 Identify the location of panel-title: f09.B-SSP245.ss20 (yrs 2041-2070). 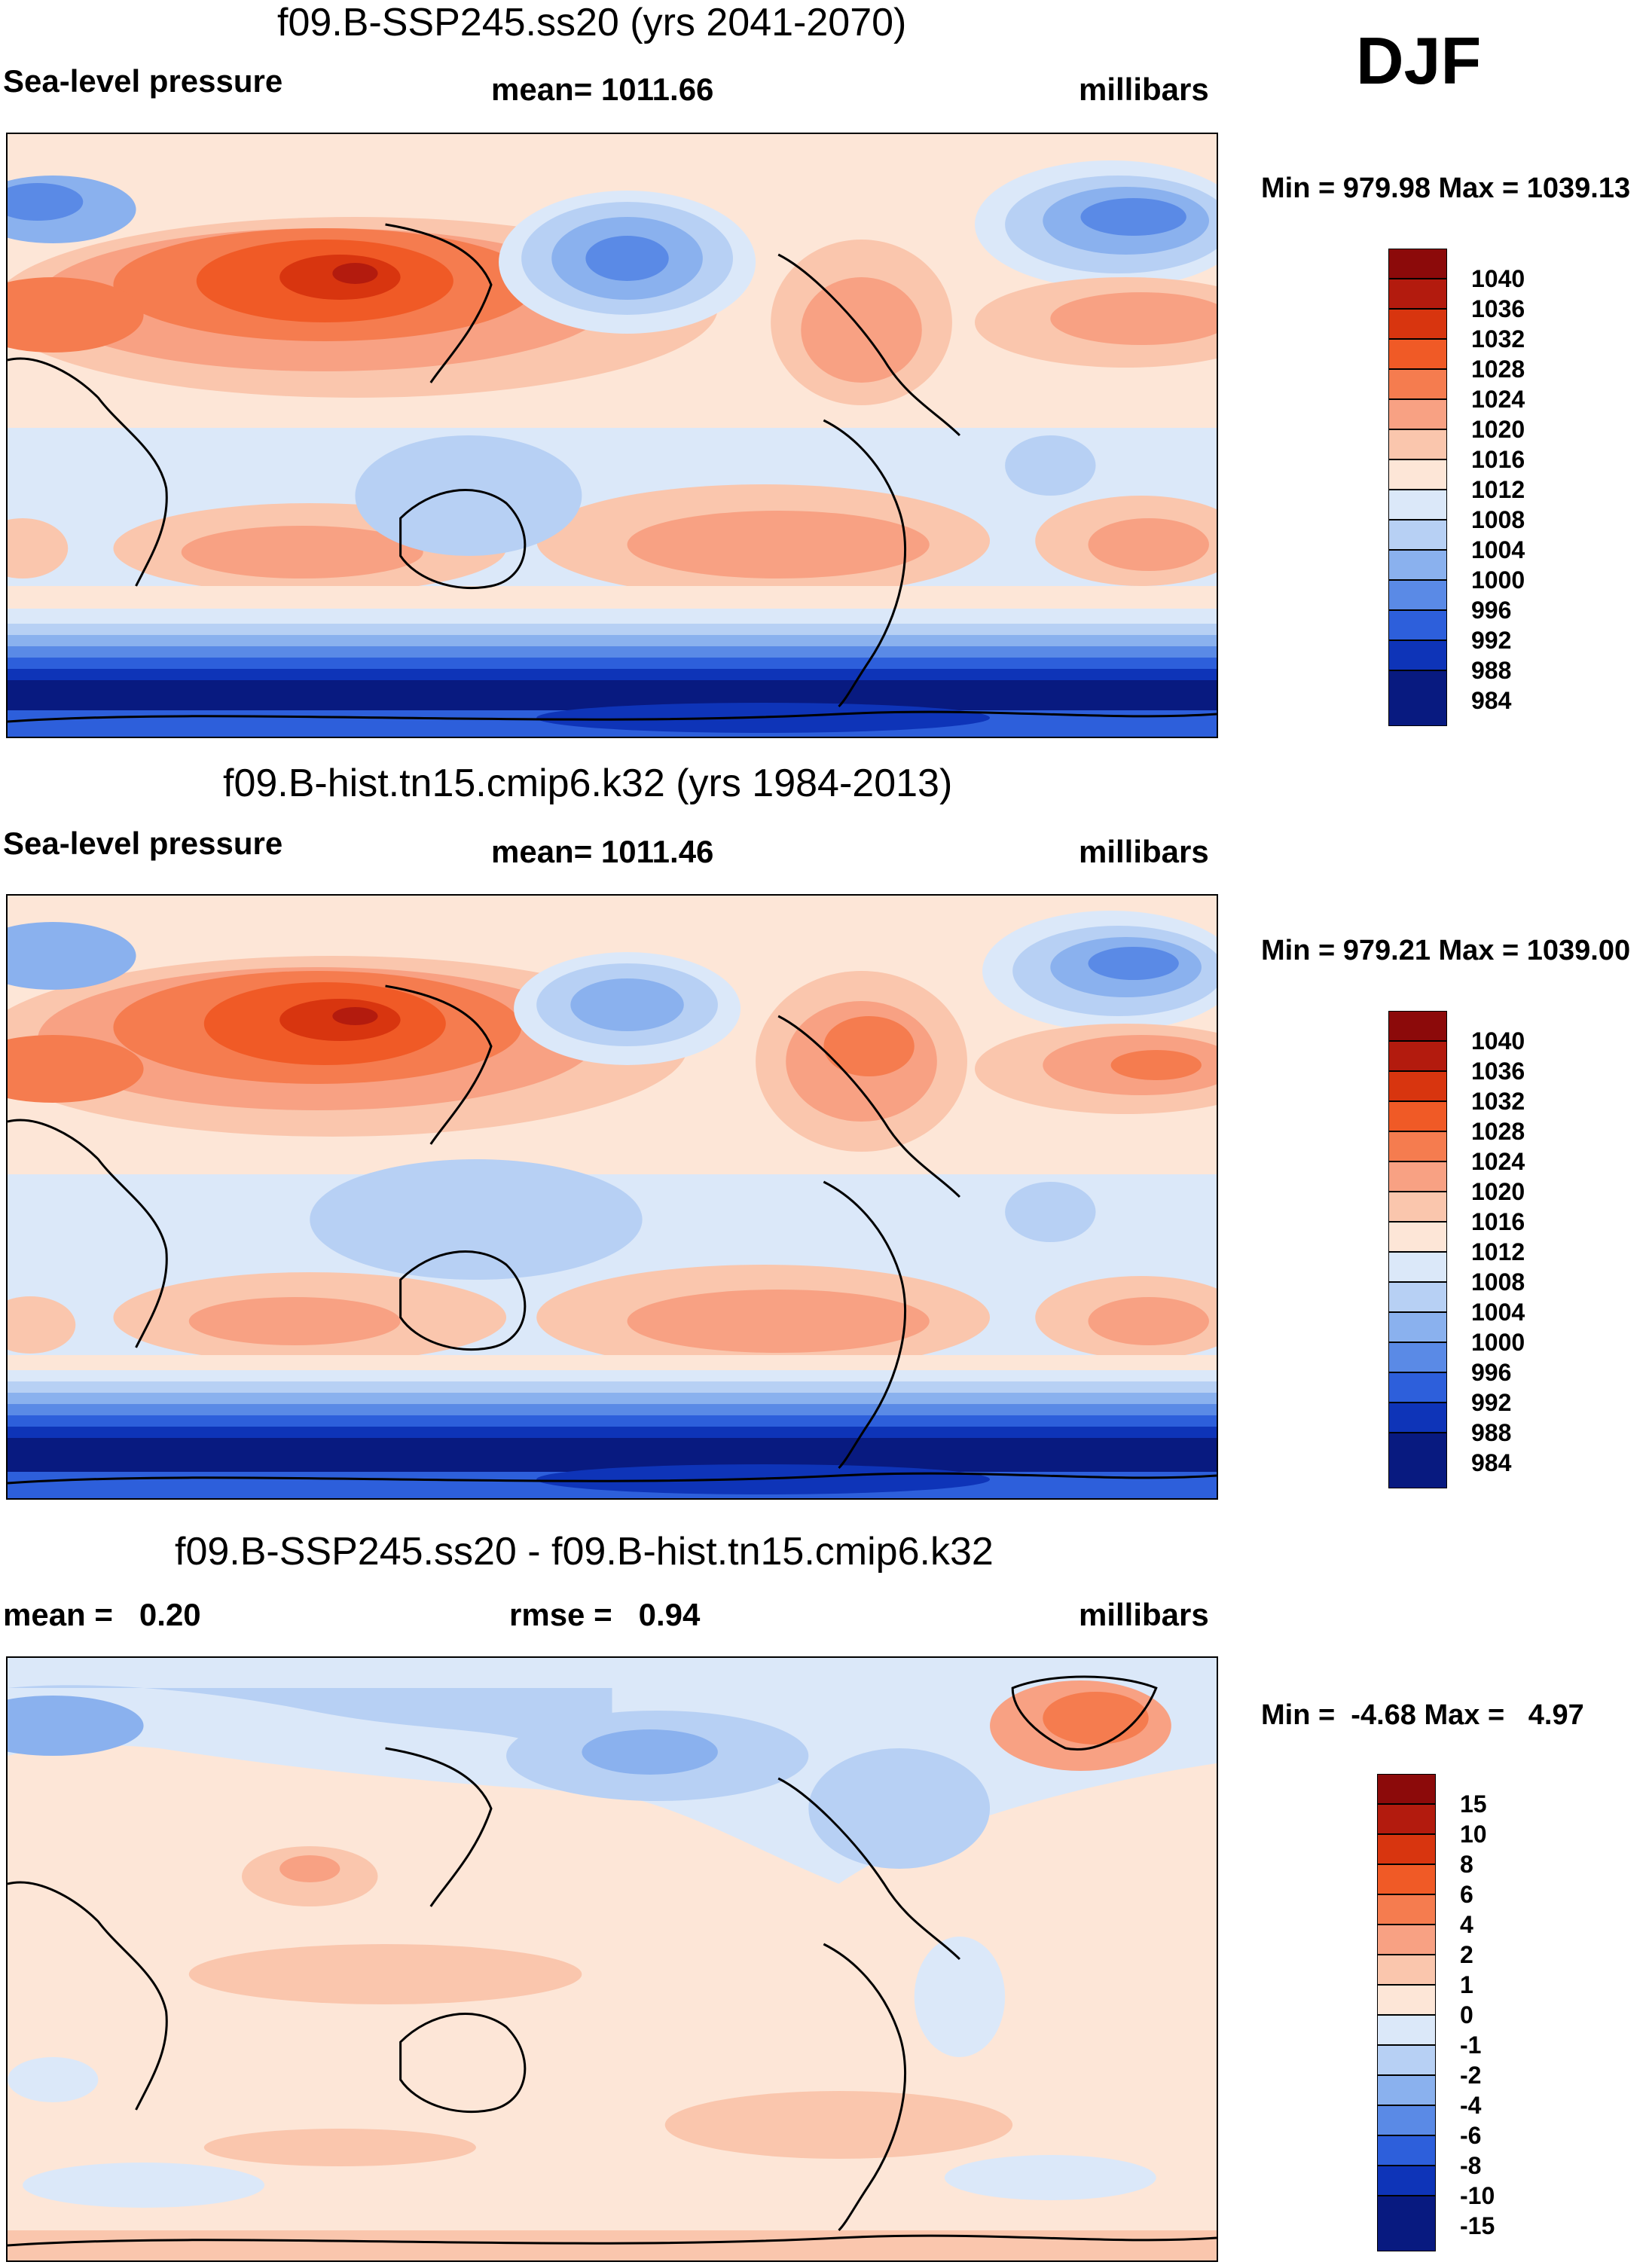
(592, 23).